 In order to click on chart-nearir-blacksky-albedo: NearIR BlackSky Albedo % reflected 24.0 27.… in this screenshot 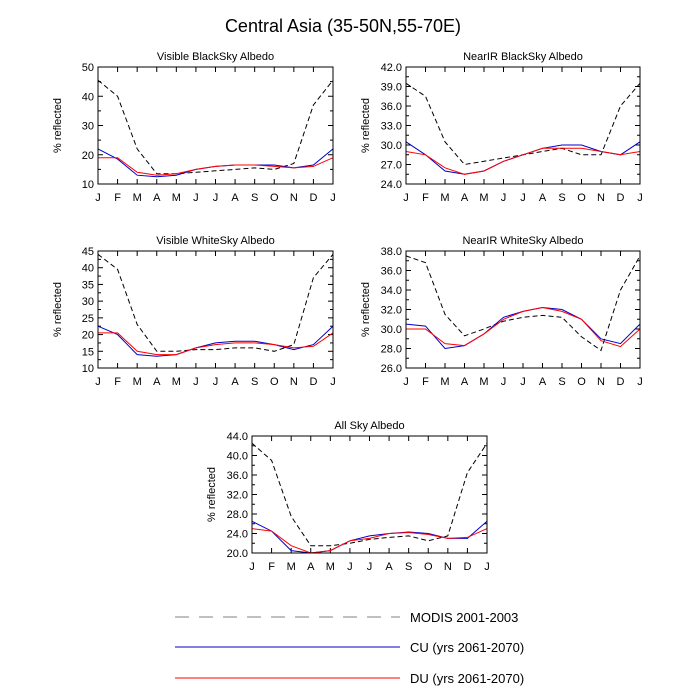, I will do `click(501, 127)`.